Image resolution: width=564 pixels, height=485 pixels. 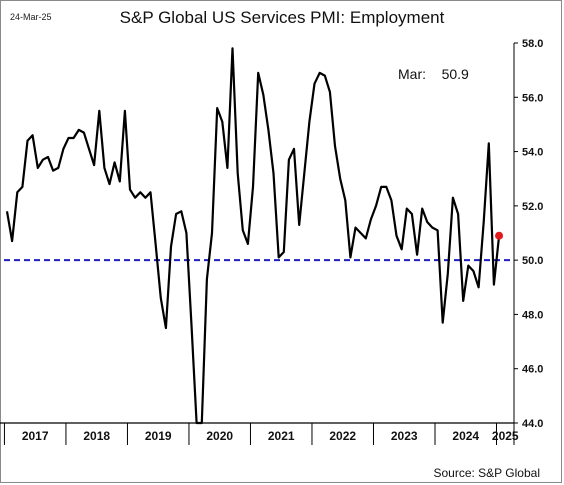 I want to click on latest-value-annotation: Mar: 50.9, so click(x=433, y=74).